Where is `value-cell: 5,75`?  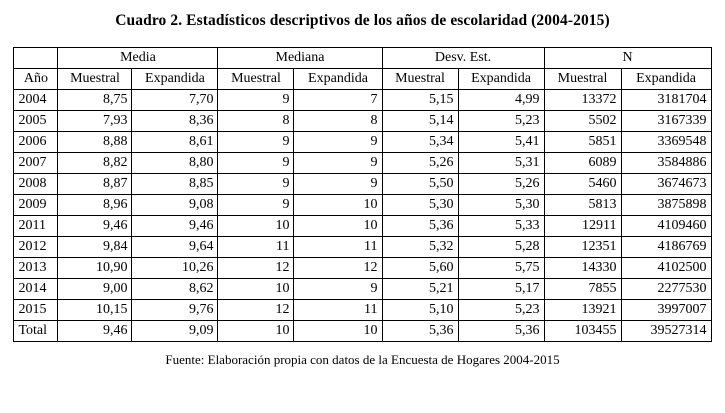 value-cell: 5,75 is located at coordinates (501, 268).